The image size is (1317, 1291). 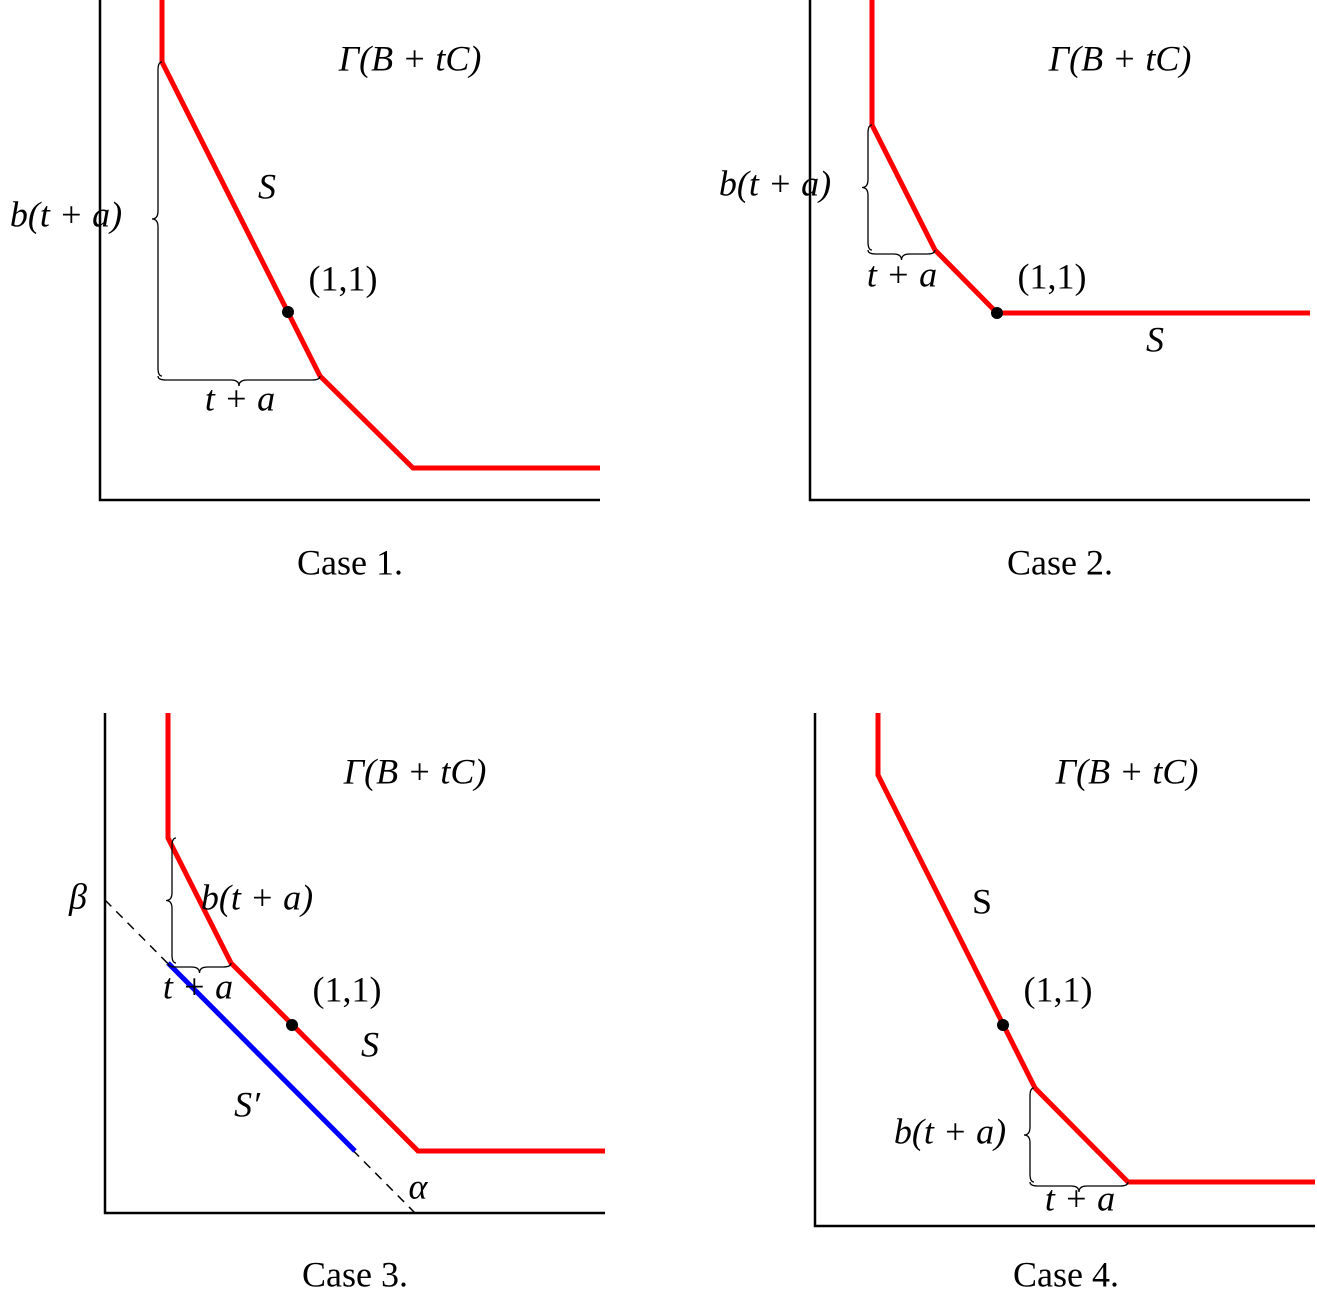 I want to click on y-intercept-label: β, so click(x=77, y=896).